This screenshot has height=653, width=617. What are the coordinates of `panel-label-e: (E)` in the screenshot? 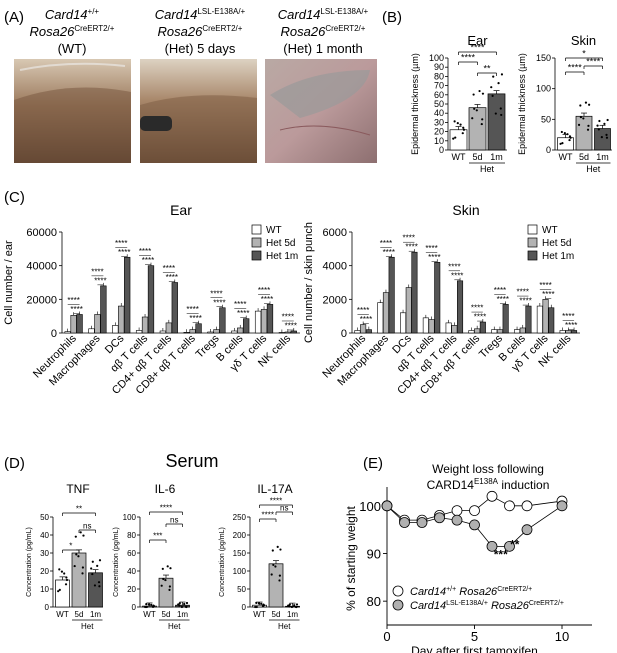 It's located at (373, 463).